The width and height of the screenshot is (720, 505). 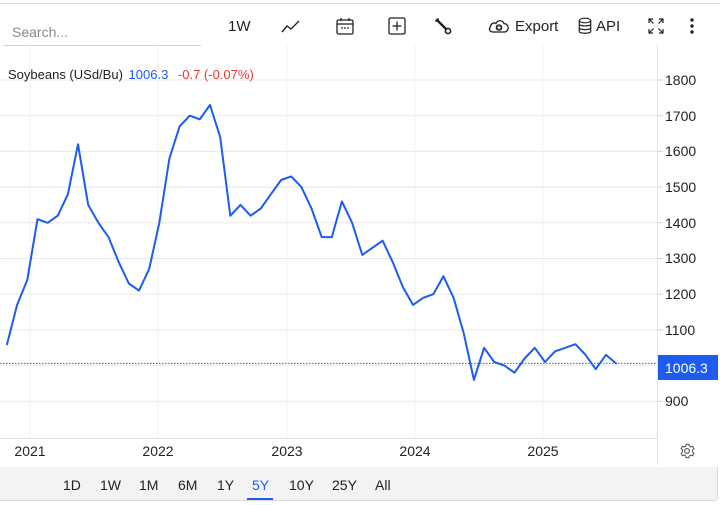 What do you see at coordinates (681, 187) in the screenshot?
I see `y-tick-1500: 1500` at bounding box center [681, 187].